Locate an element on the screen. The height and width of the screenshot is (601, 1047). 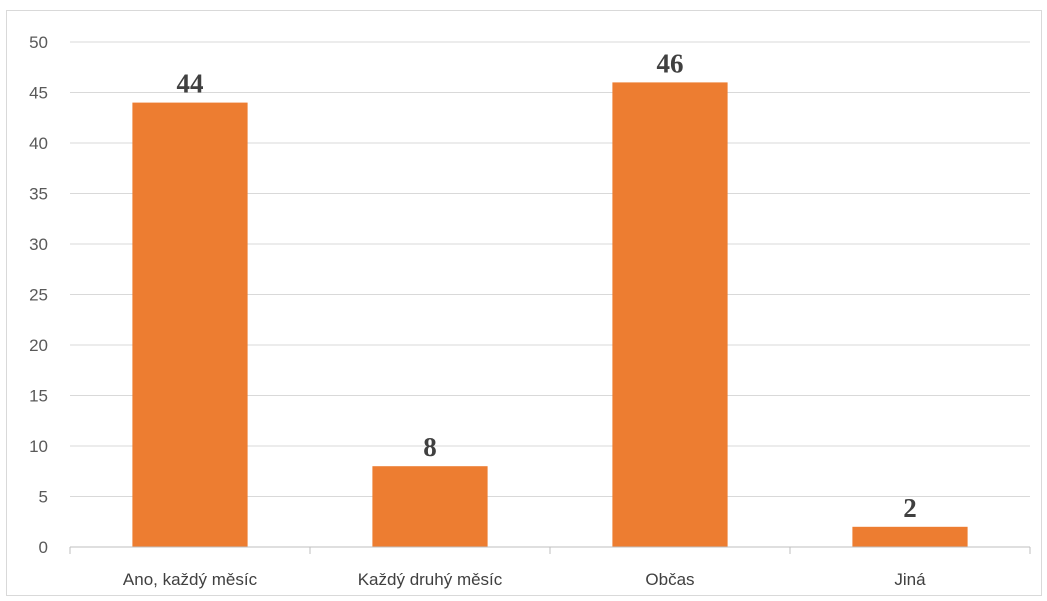
y-tick-label: 35 is located at coordinates (38, 194).